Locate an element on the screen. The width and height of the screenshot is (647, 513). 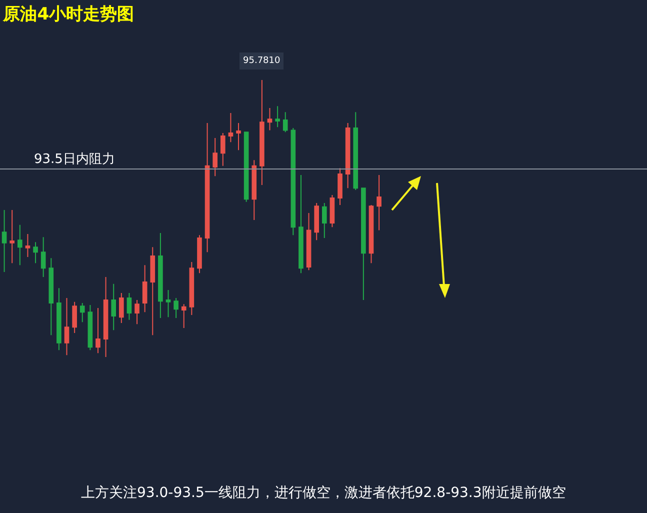
text: 上方关注93.0-93.5一线阻力，进行做空，激进者依托92.8-93.3附近提前做空 is located at coordinates (323, 493).